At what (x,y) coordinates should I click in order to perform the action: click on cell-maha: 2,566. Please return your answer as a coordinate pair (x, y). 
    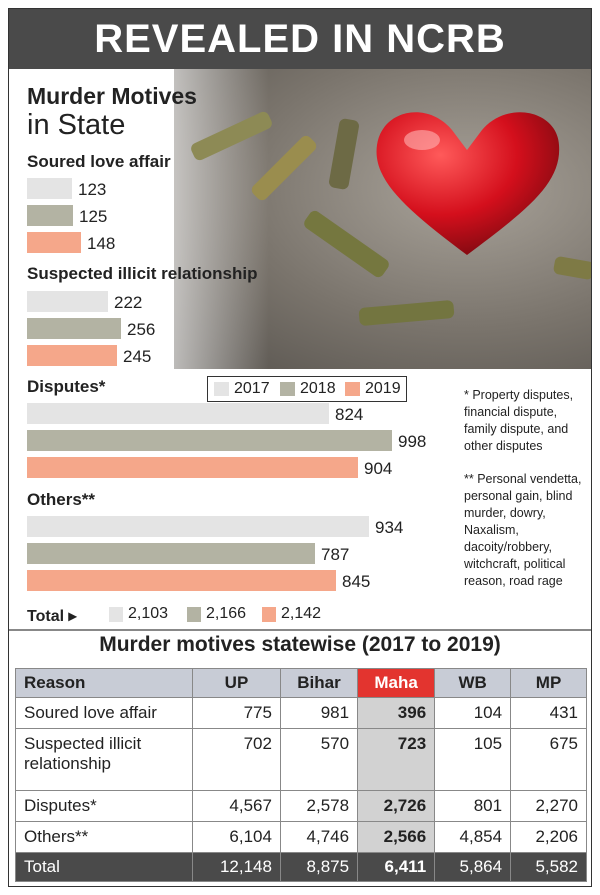
    Looking at the image, I should click on (396, 837).